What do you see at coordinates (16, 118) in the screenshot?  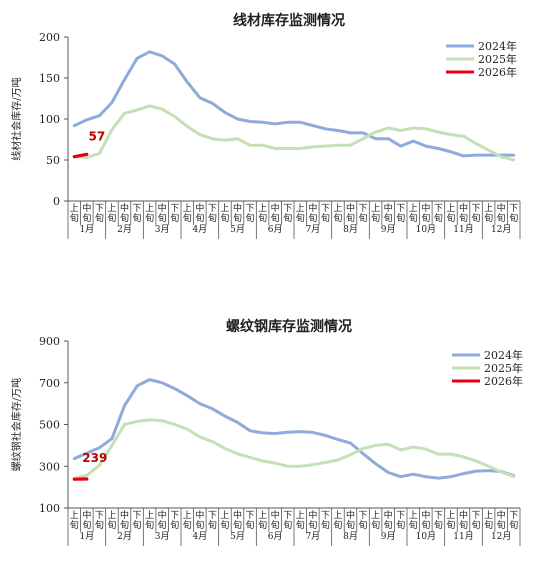 I see `y-axis-label: 线材社会库存/万吨` at bounding box center [16, 118].